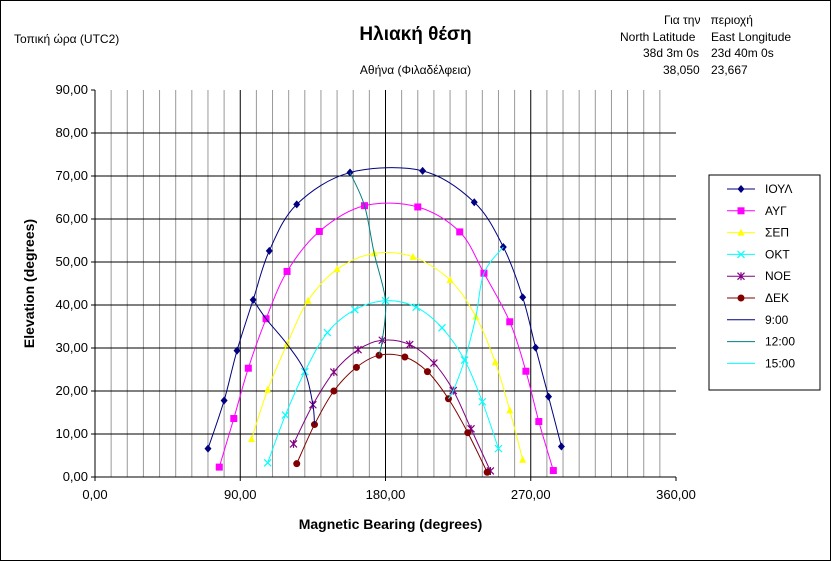  I want to click on latitude-dms: 38d 3m 0s, so click(671, 53).